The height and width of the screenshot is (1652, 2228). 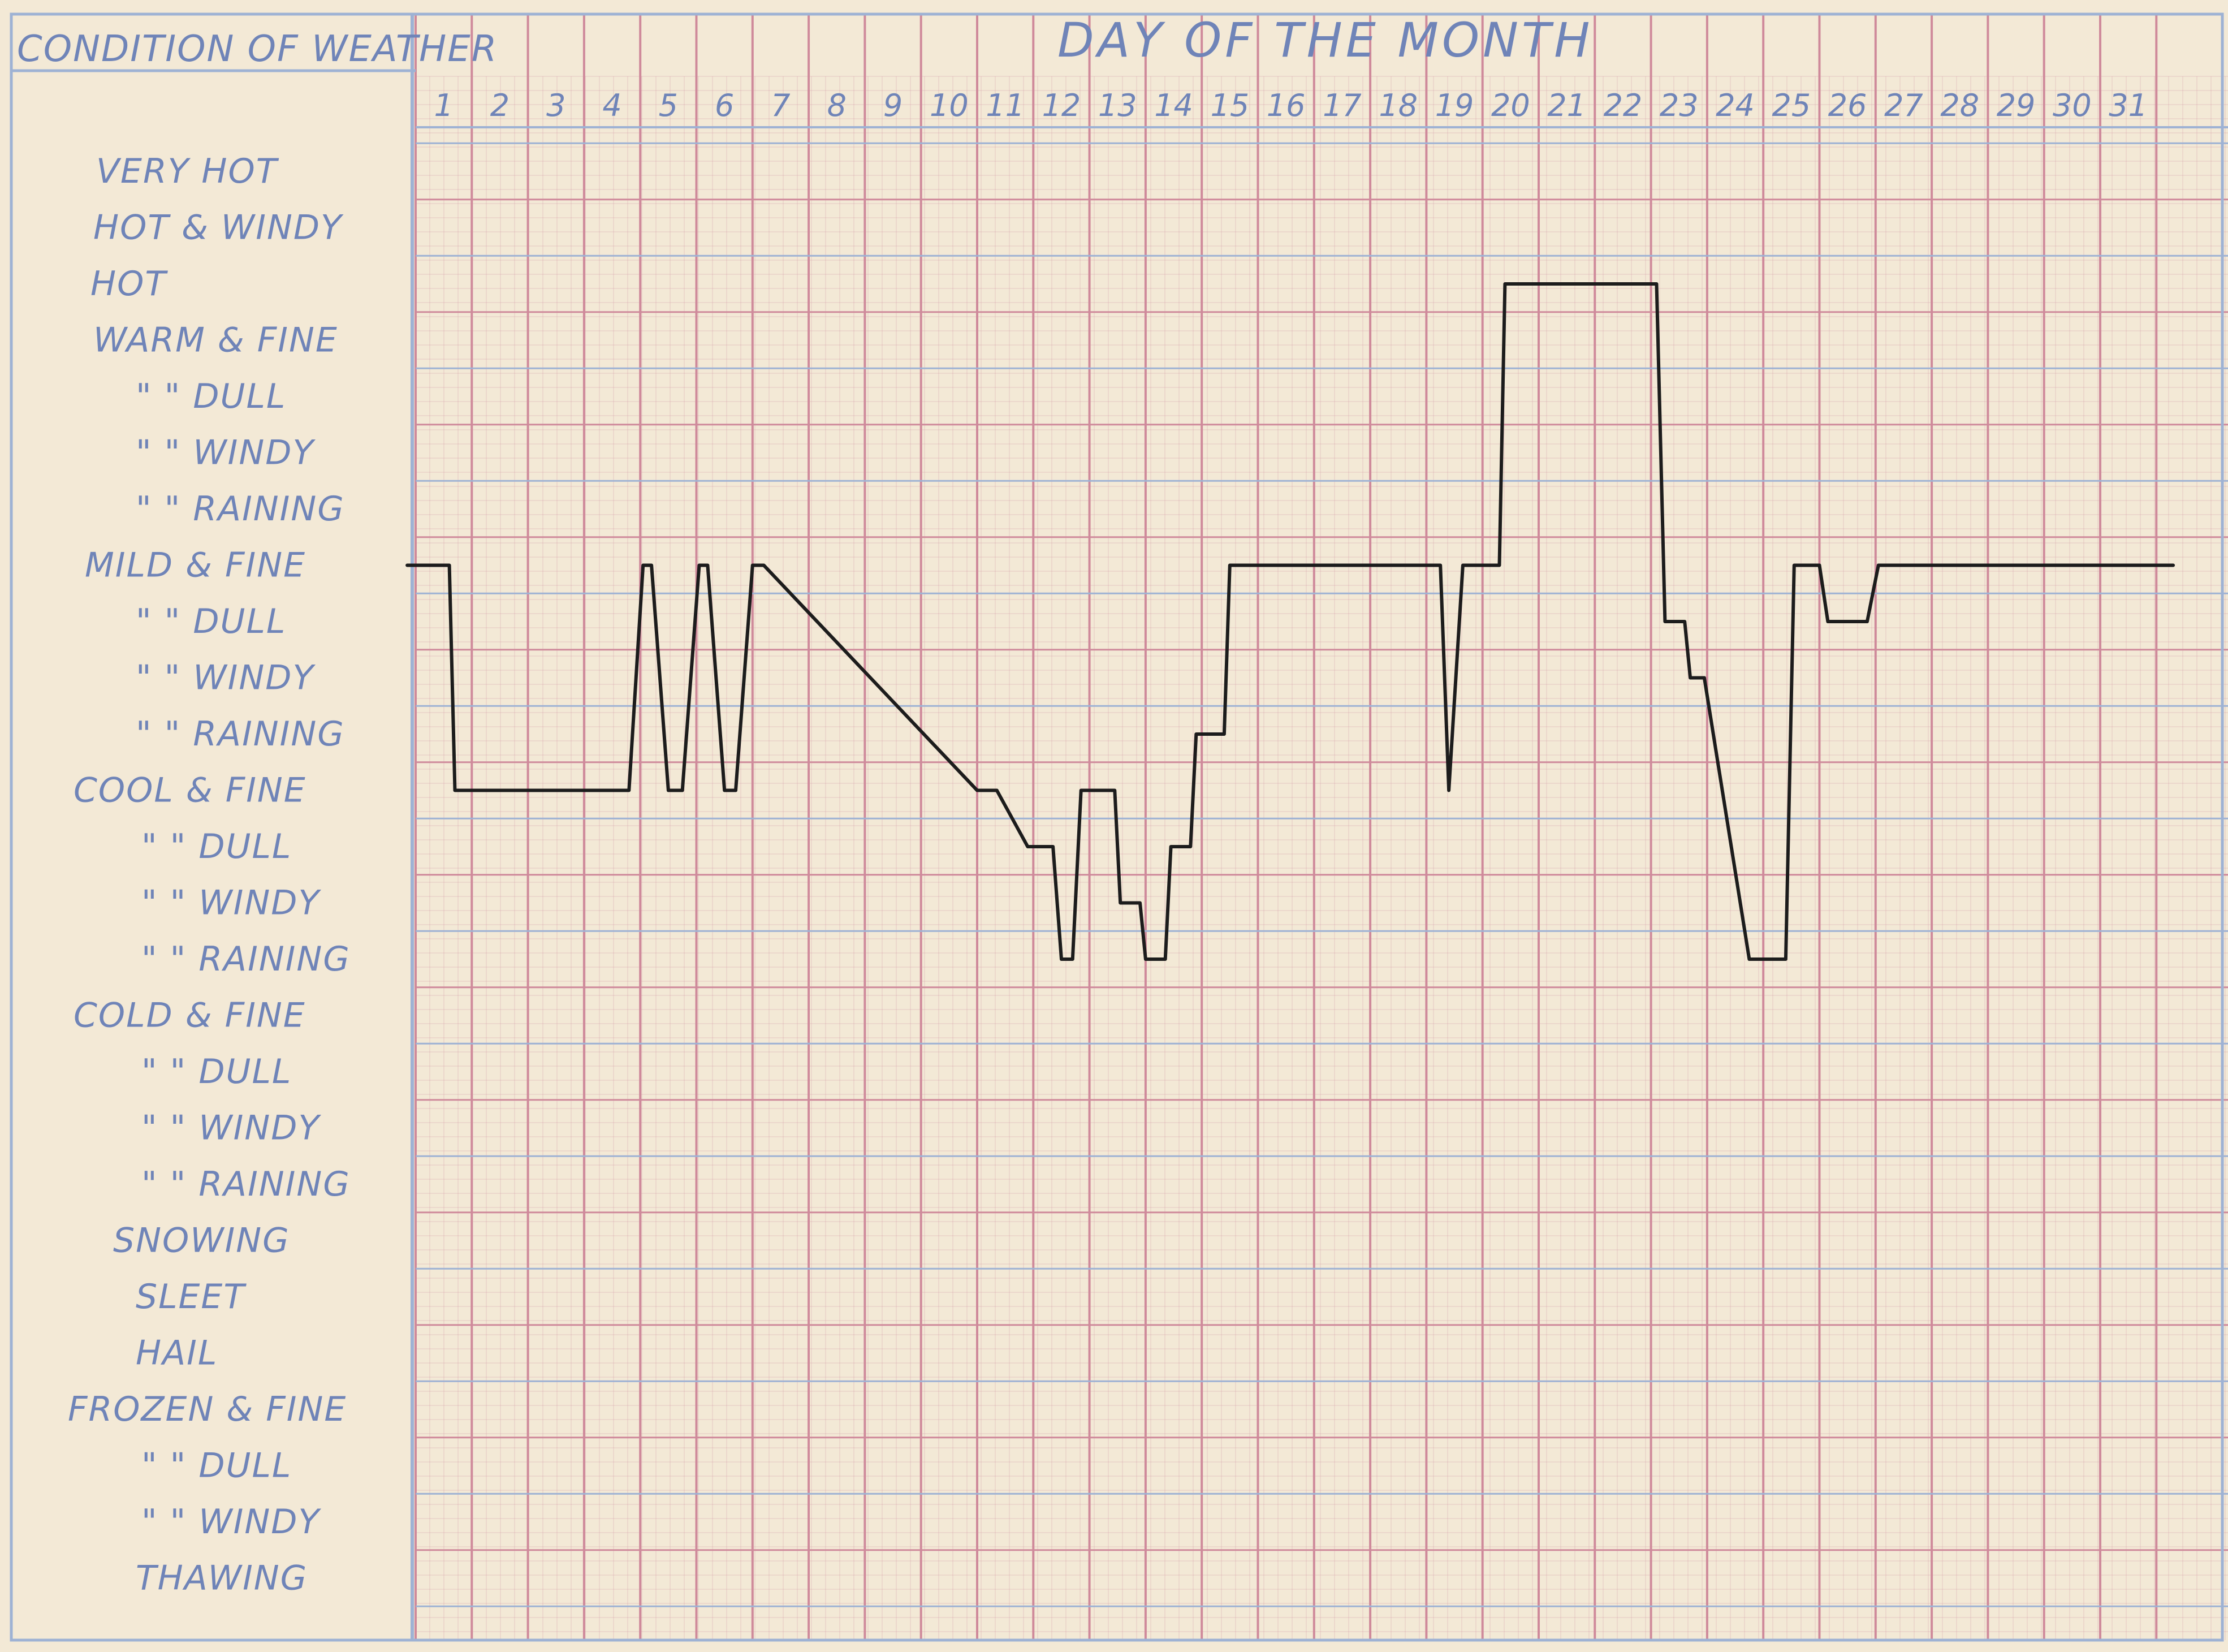 What do you see at coordinates (202, 1241) in the screenshot?
I see `condition-label: SNOWING` at bounding box center [202, 1241].